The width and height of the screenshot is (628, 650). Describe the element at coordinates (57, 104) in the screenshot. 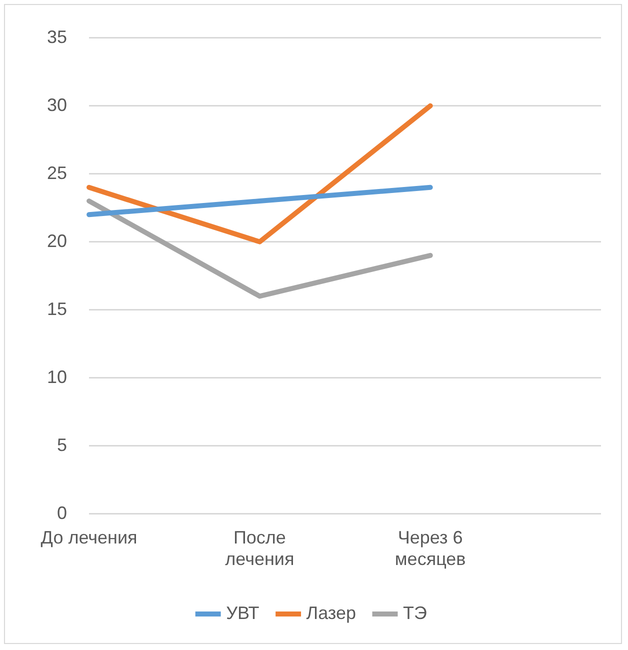

I see `y-tick-label: 30` at that location.